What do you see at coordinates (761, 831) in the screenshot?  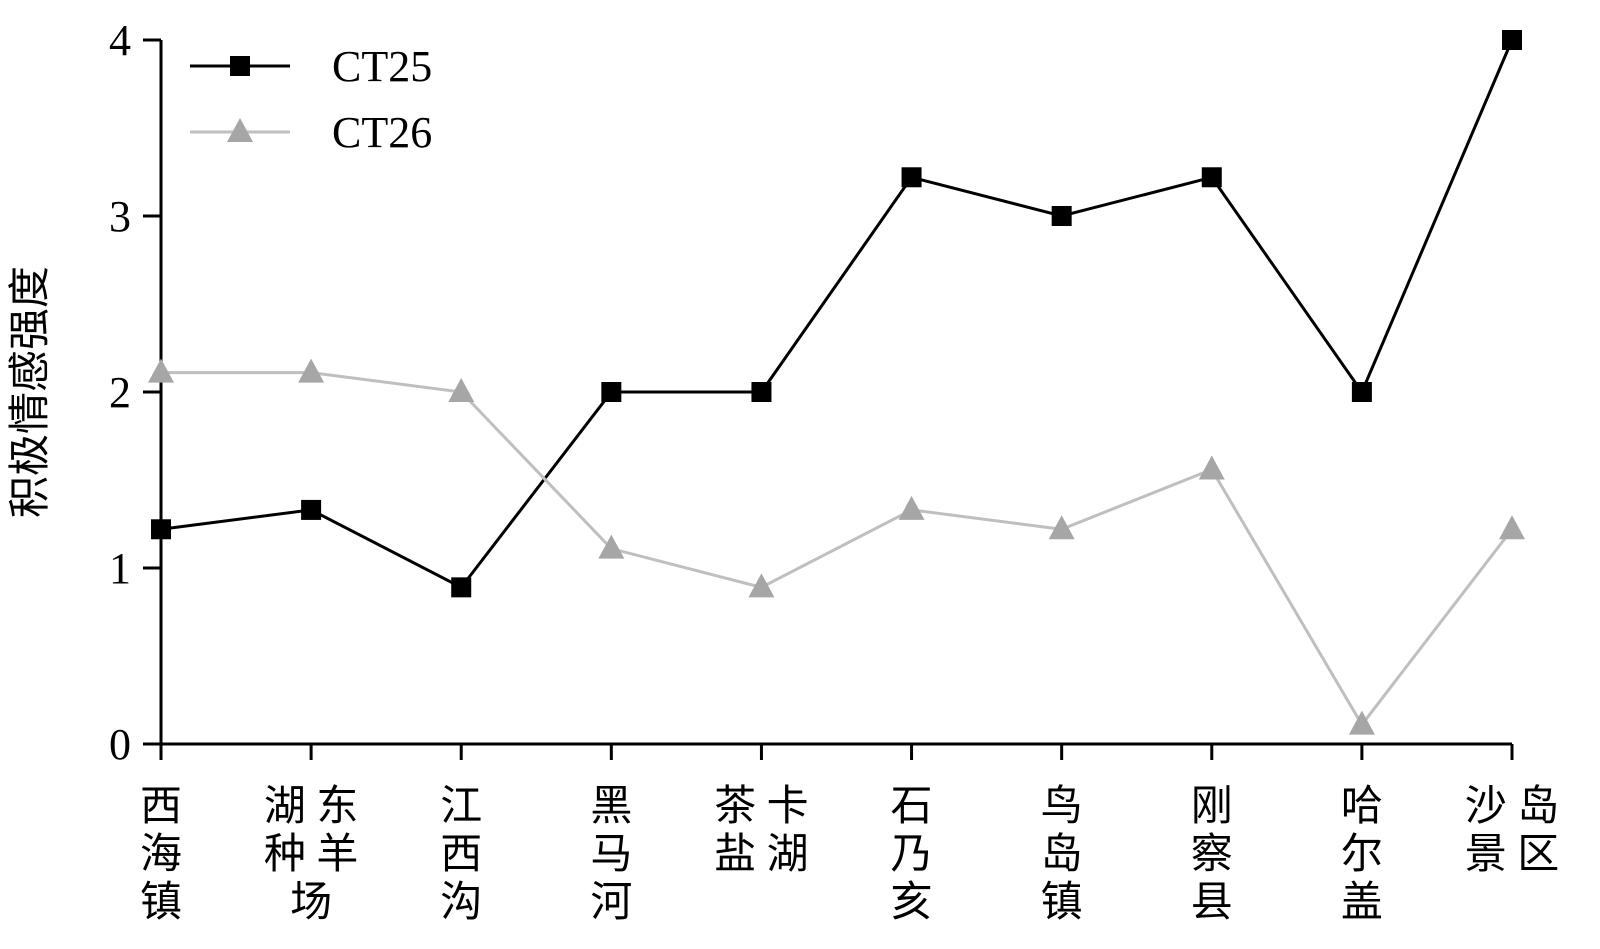 I see `x-category-label: 茶 卡盐 湖` at bounding box center [761, 831].